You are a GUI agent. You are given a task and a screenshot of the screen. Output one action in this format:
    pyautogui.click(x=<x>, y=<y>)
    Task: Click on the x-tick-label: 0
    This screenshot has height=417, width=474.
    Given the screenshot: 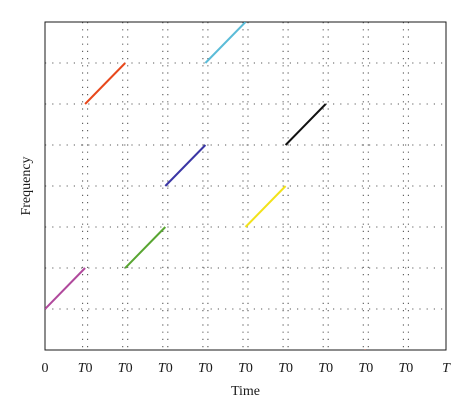 What is the action you would take?
    pyautogui.click(x=45, y=368)
    